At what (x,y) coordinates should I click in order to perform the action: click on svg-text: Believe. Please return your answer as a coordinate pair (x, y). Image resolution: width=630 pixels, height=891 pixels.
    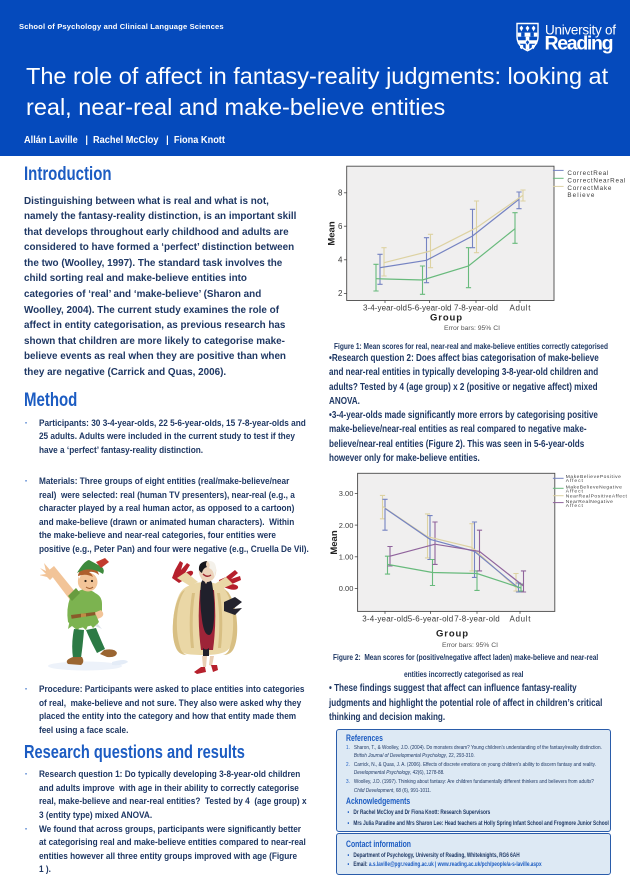
    Looking at the image, I should click on (580, 195).